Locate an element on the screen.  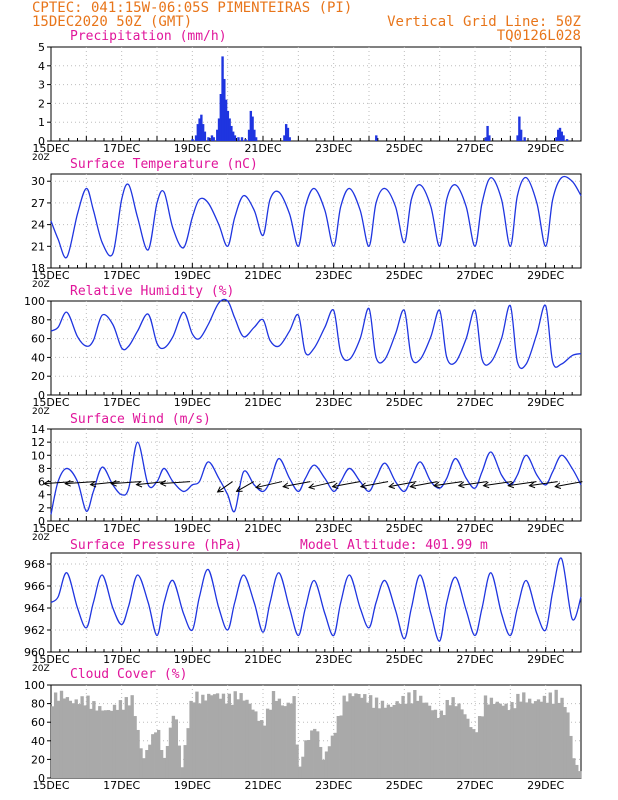
y-tick-label: 960 is located at coordinates (34, 652).